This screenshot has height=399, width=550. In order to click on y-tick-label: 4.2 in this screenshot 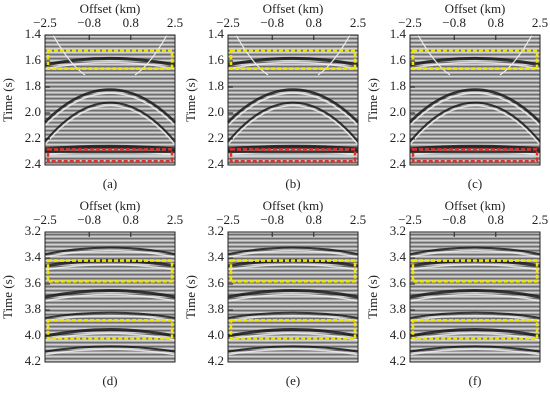, I will do `click(33, 360)`.